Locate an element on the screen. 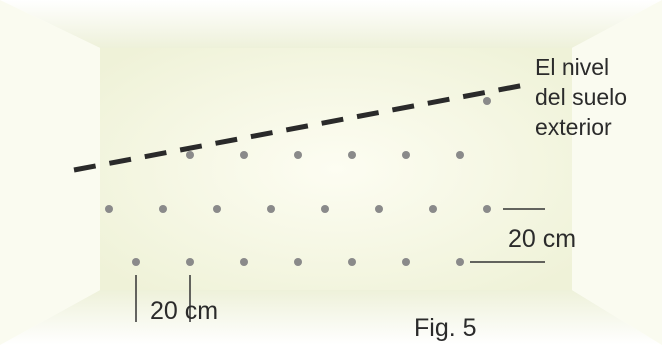  ground-level-label: El nivel del suelo exterior is located at coordinates (581, 97).